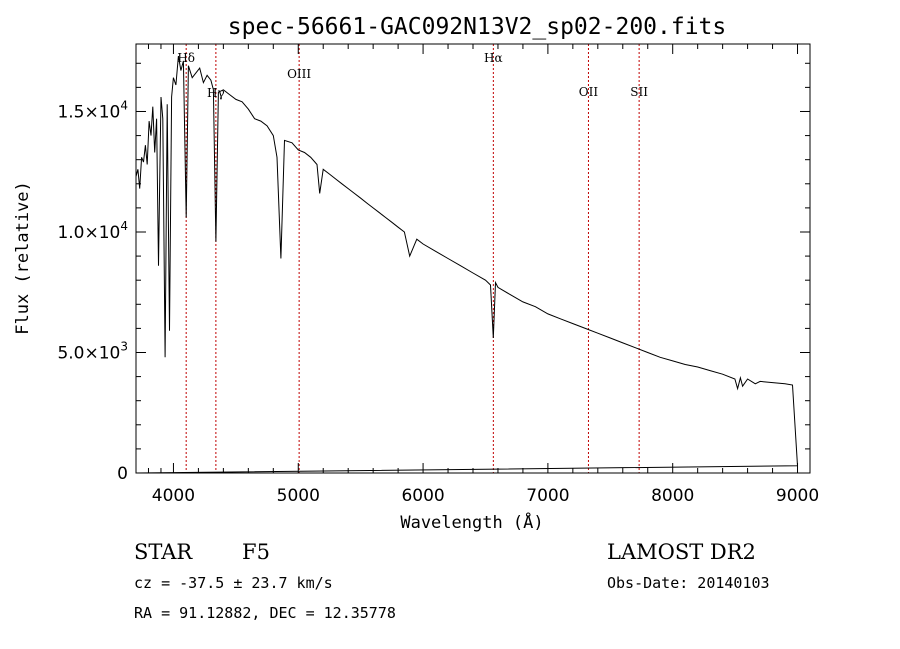 Image resolution: width=900 pixels, height=649 pixels. Describe the element at coordinates (639, 92) in the screenshot. I see `marker-label: SII` at that location.